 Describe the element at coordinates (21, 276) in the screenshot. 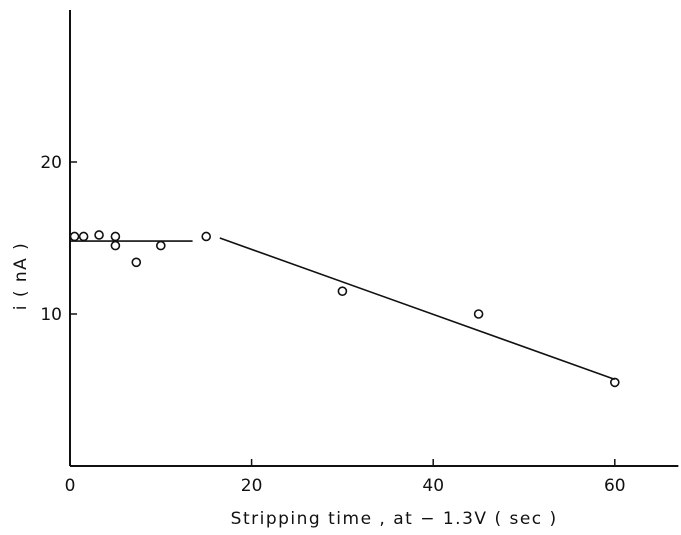

I see `y-axis-label: i ( nA )` at that location.